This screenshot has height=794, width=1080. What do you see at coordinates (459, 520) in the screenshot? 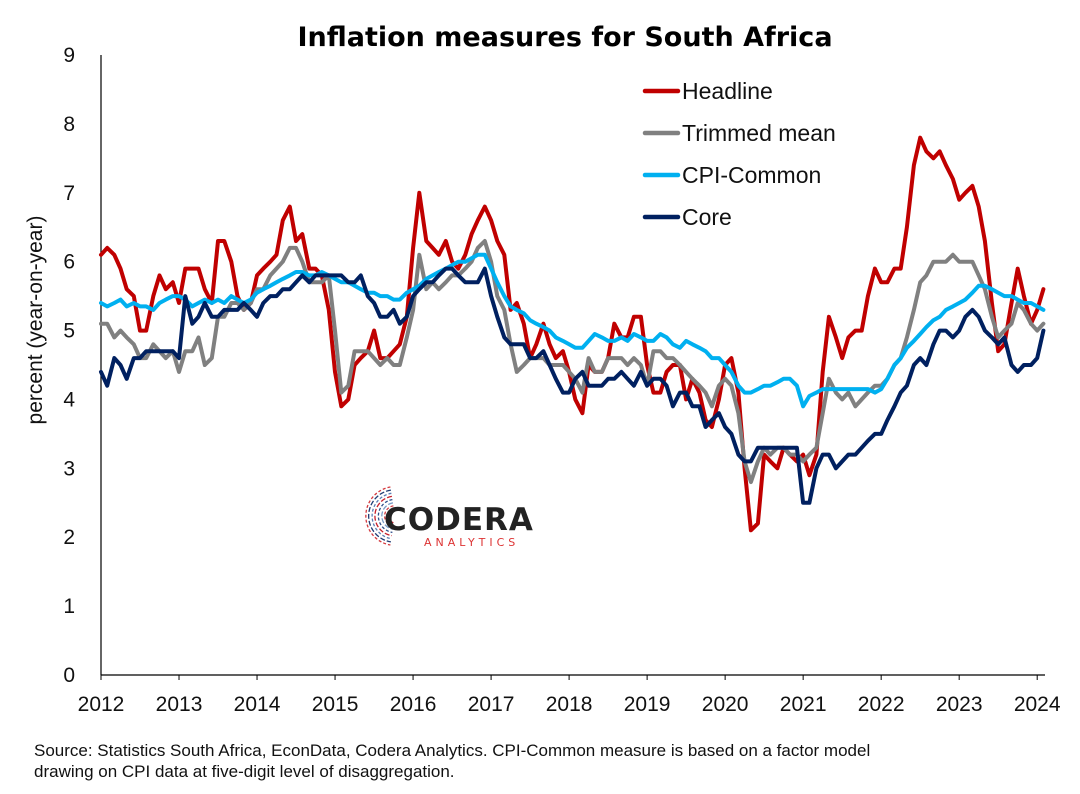
I see `logo-name: CODERA` at bounding box center [459, 520].